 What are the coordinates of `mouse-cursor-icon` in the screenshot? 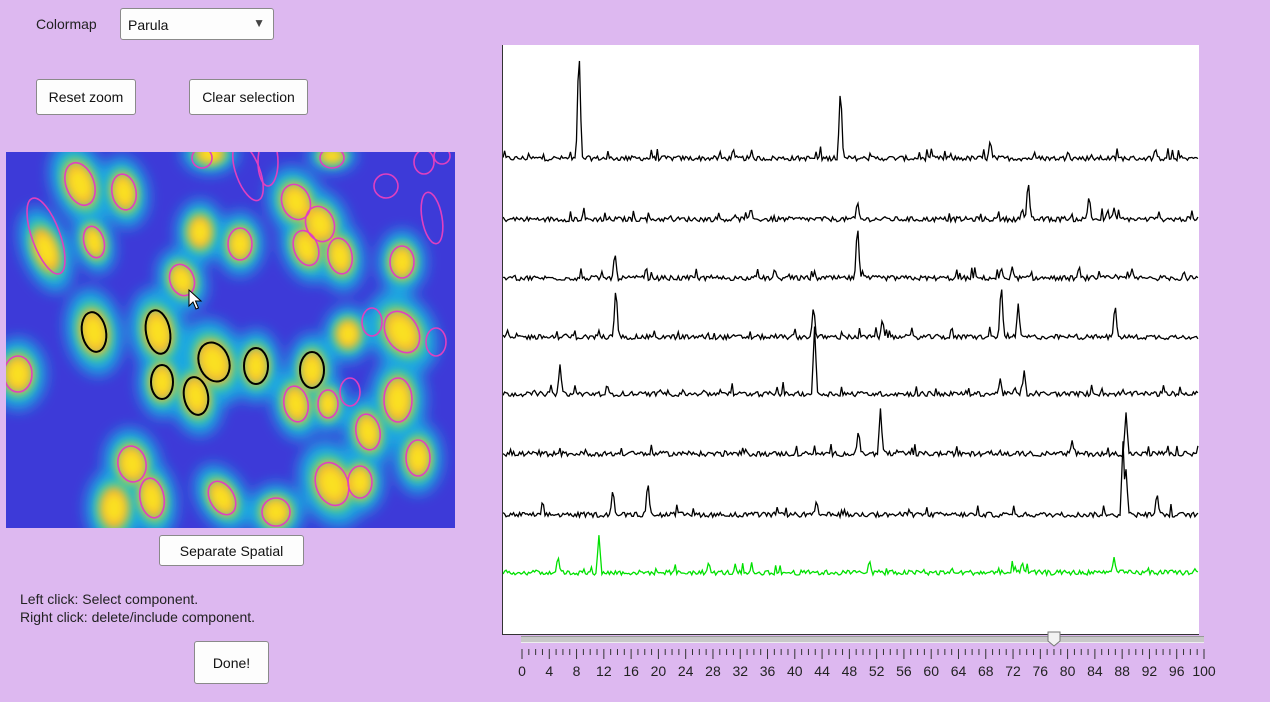 It's located at (195, 299).